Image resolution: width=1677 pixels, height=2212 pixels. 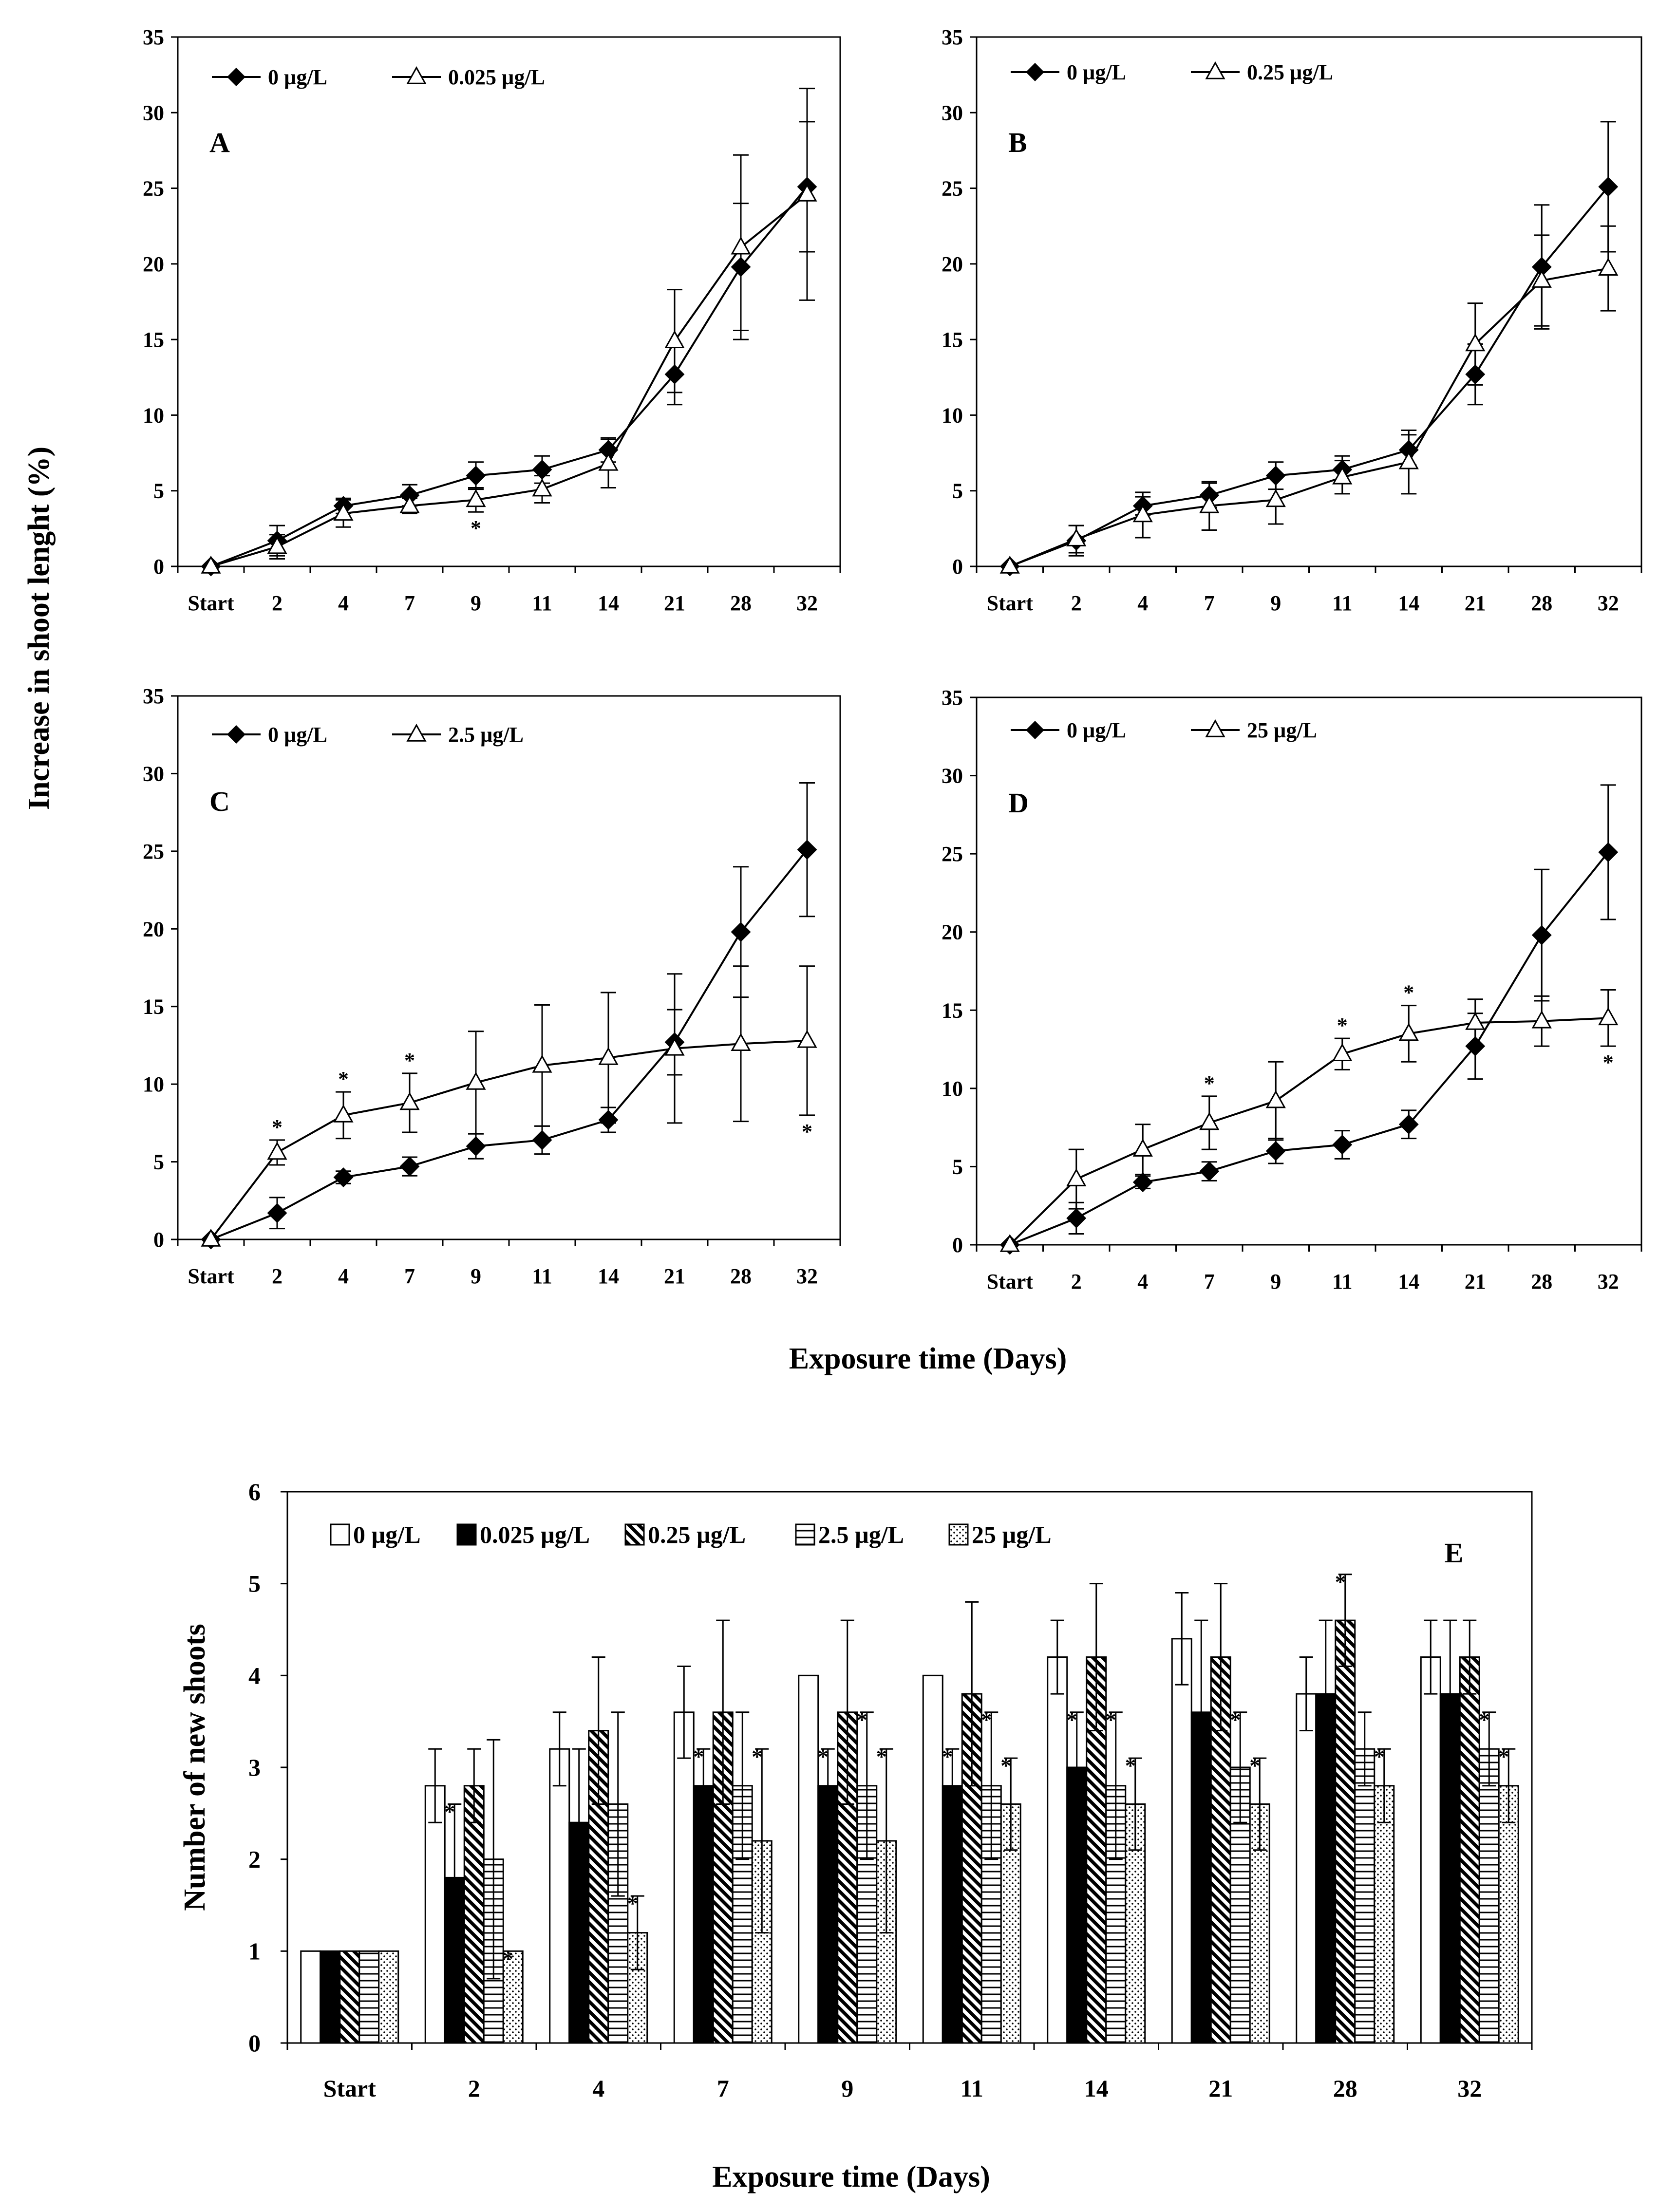 What do you see at coordinates (953, 189) in the screenshot?
I see `y-tick-label: 25` at bounding box center [953, 189].